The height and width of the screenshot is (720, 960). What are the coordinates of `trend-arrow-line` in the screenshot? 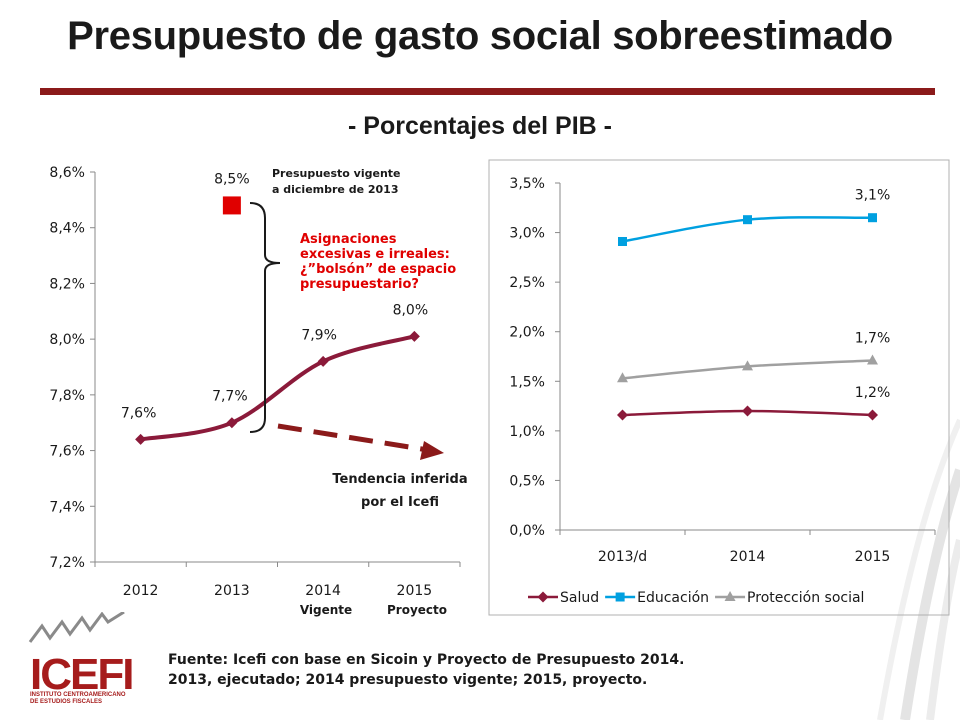 It's located at (353, 438).